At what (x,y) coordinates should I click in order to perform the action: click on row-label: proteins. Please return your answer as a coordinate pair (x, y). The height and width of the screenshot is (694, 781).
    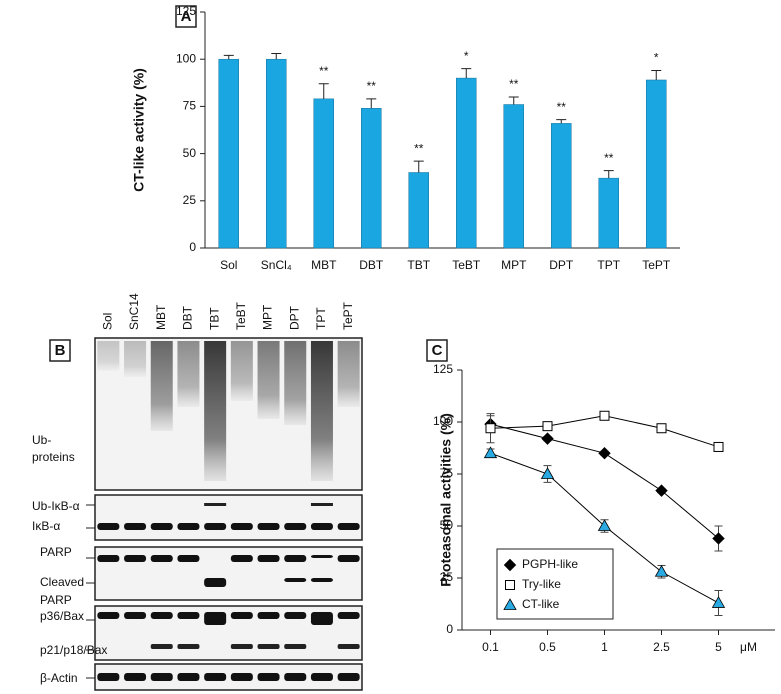
    Looking at the image, I should click on (53, 457).